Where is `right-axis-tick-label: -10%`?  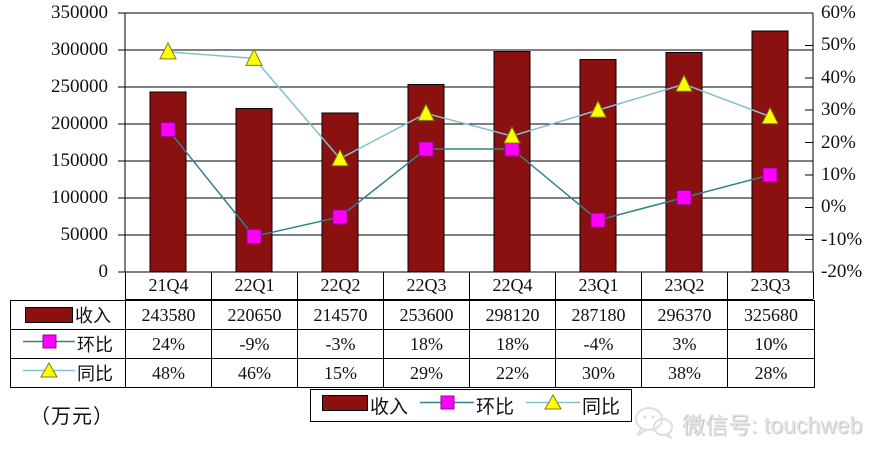 right-axis-tick-label: -10% is located at coordinates (842, 239).